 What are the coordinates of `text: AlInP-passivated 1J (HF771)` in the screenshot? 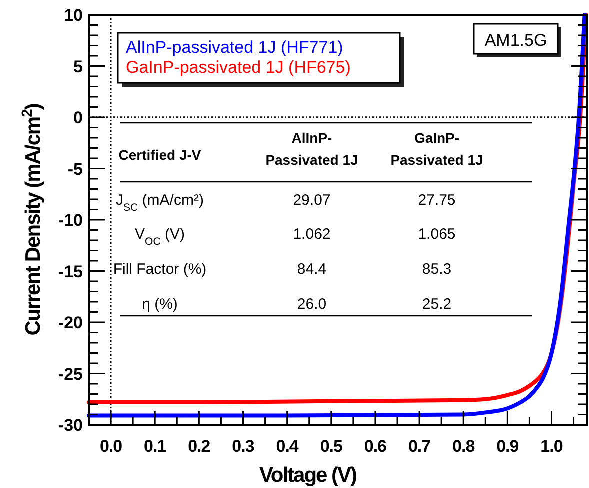 It's located at (235, 47).